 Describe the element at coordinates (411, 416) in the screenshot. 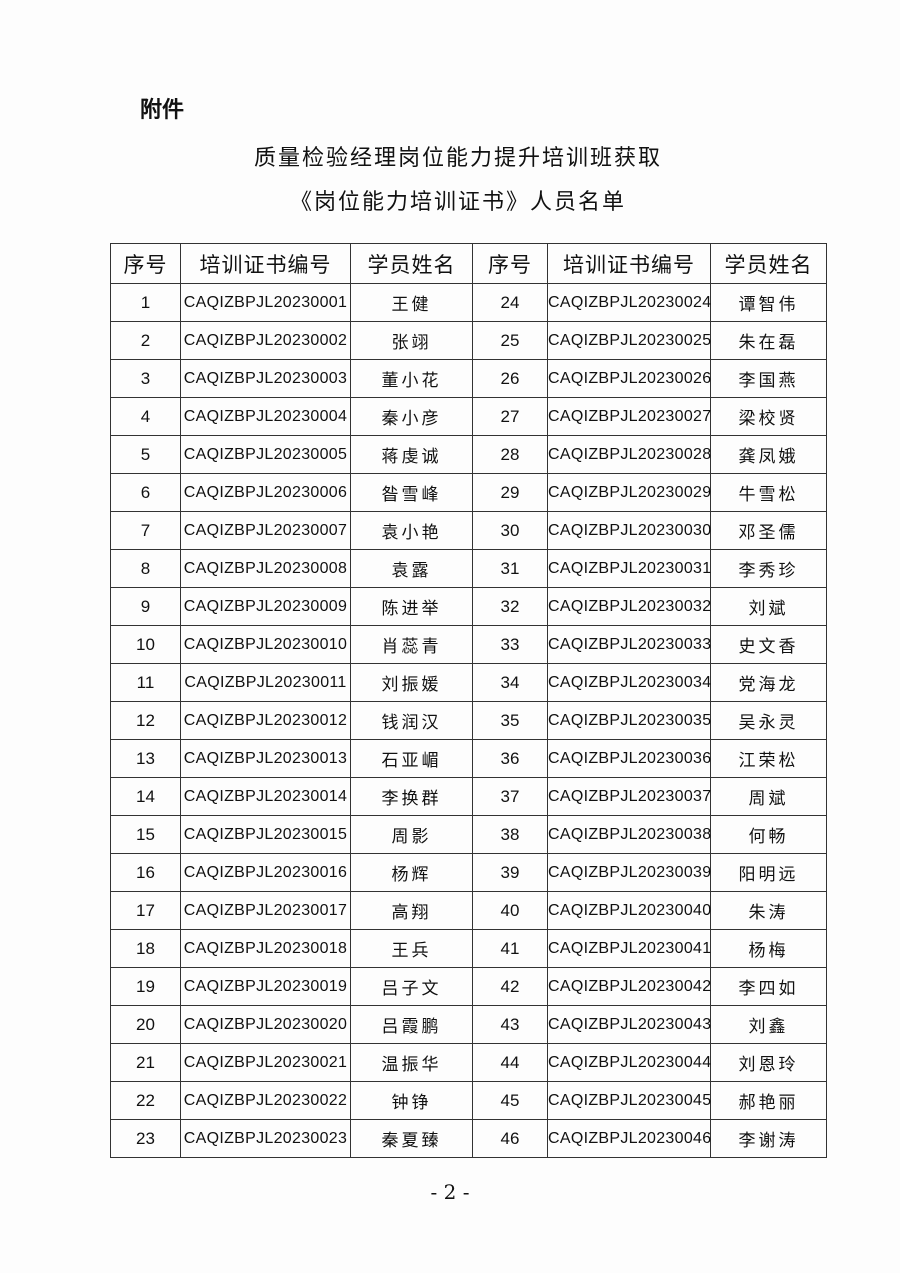

I see `name-cell: 秦小彦` at that location.